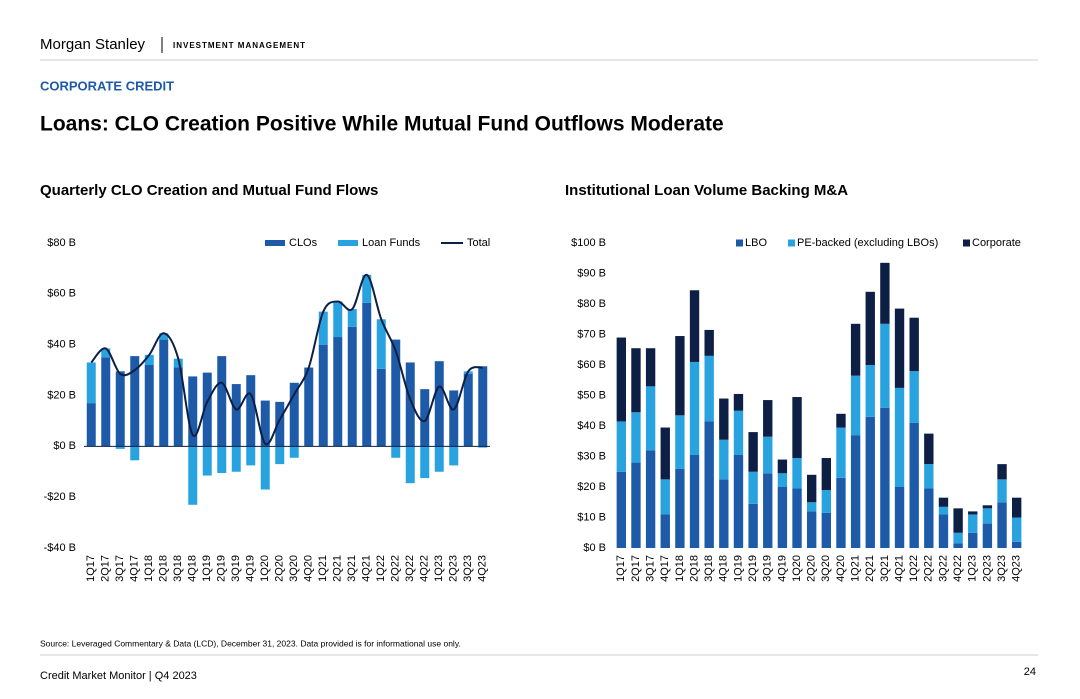 Image resolution: width=1080 pixels, height=699 pixels. Describe the element at coordinates (61, 345) in the screenshot. I see `y-tick-label: $40 B` at that location.